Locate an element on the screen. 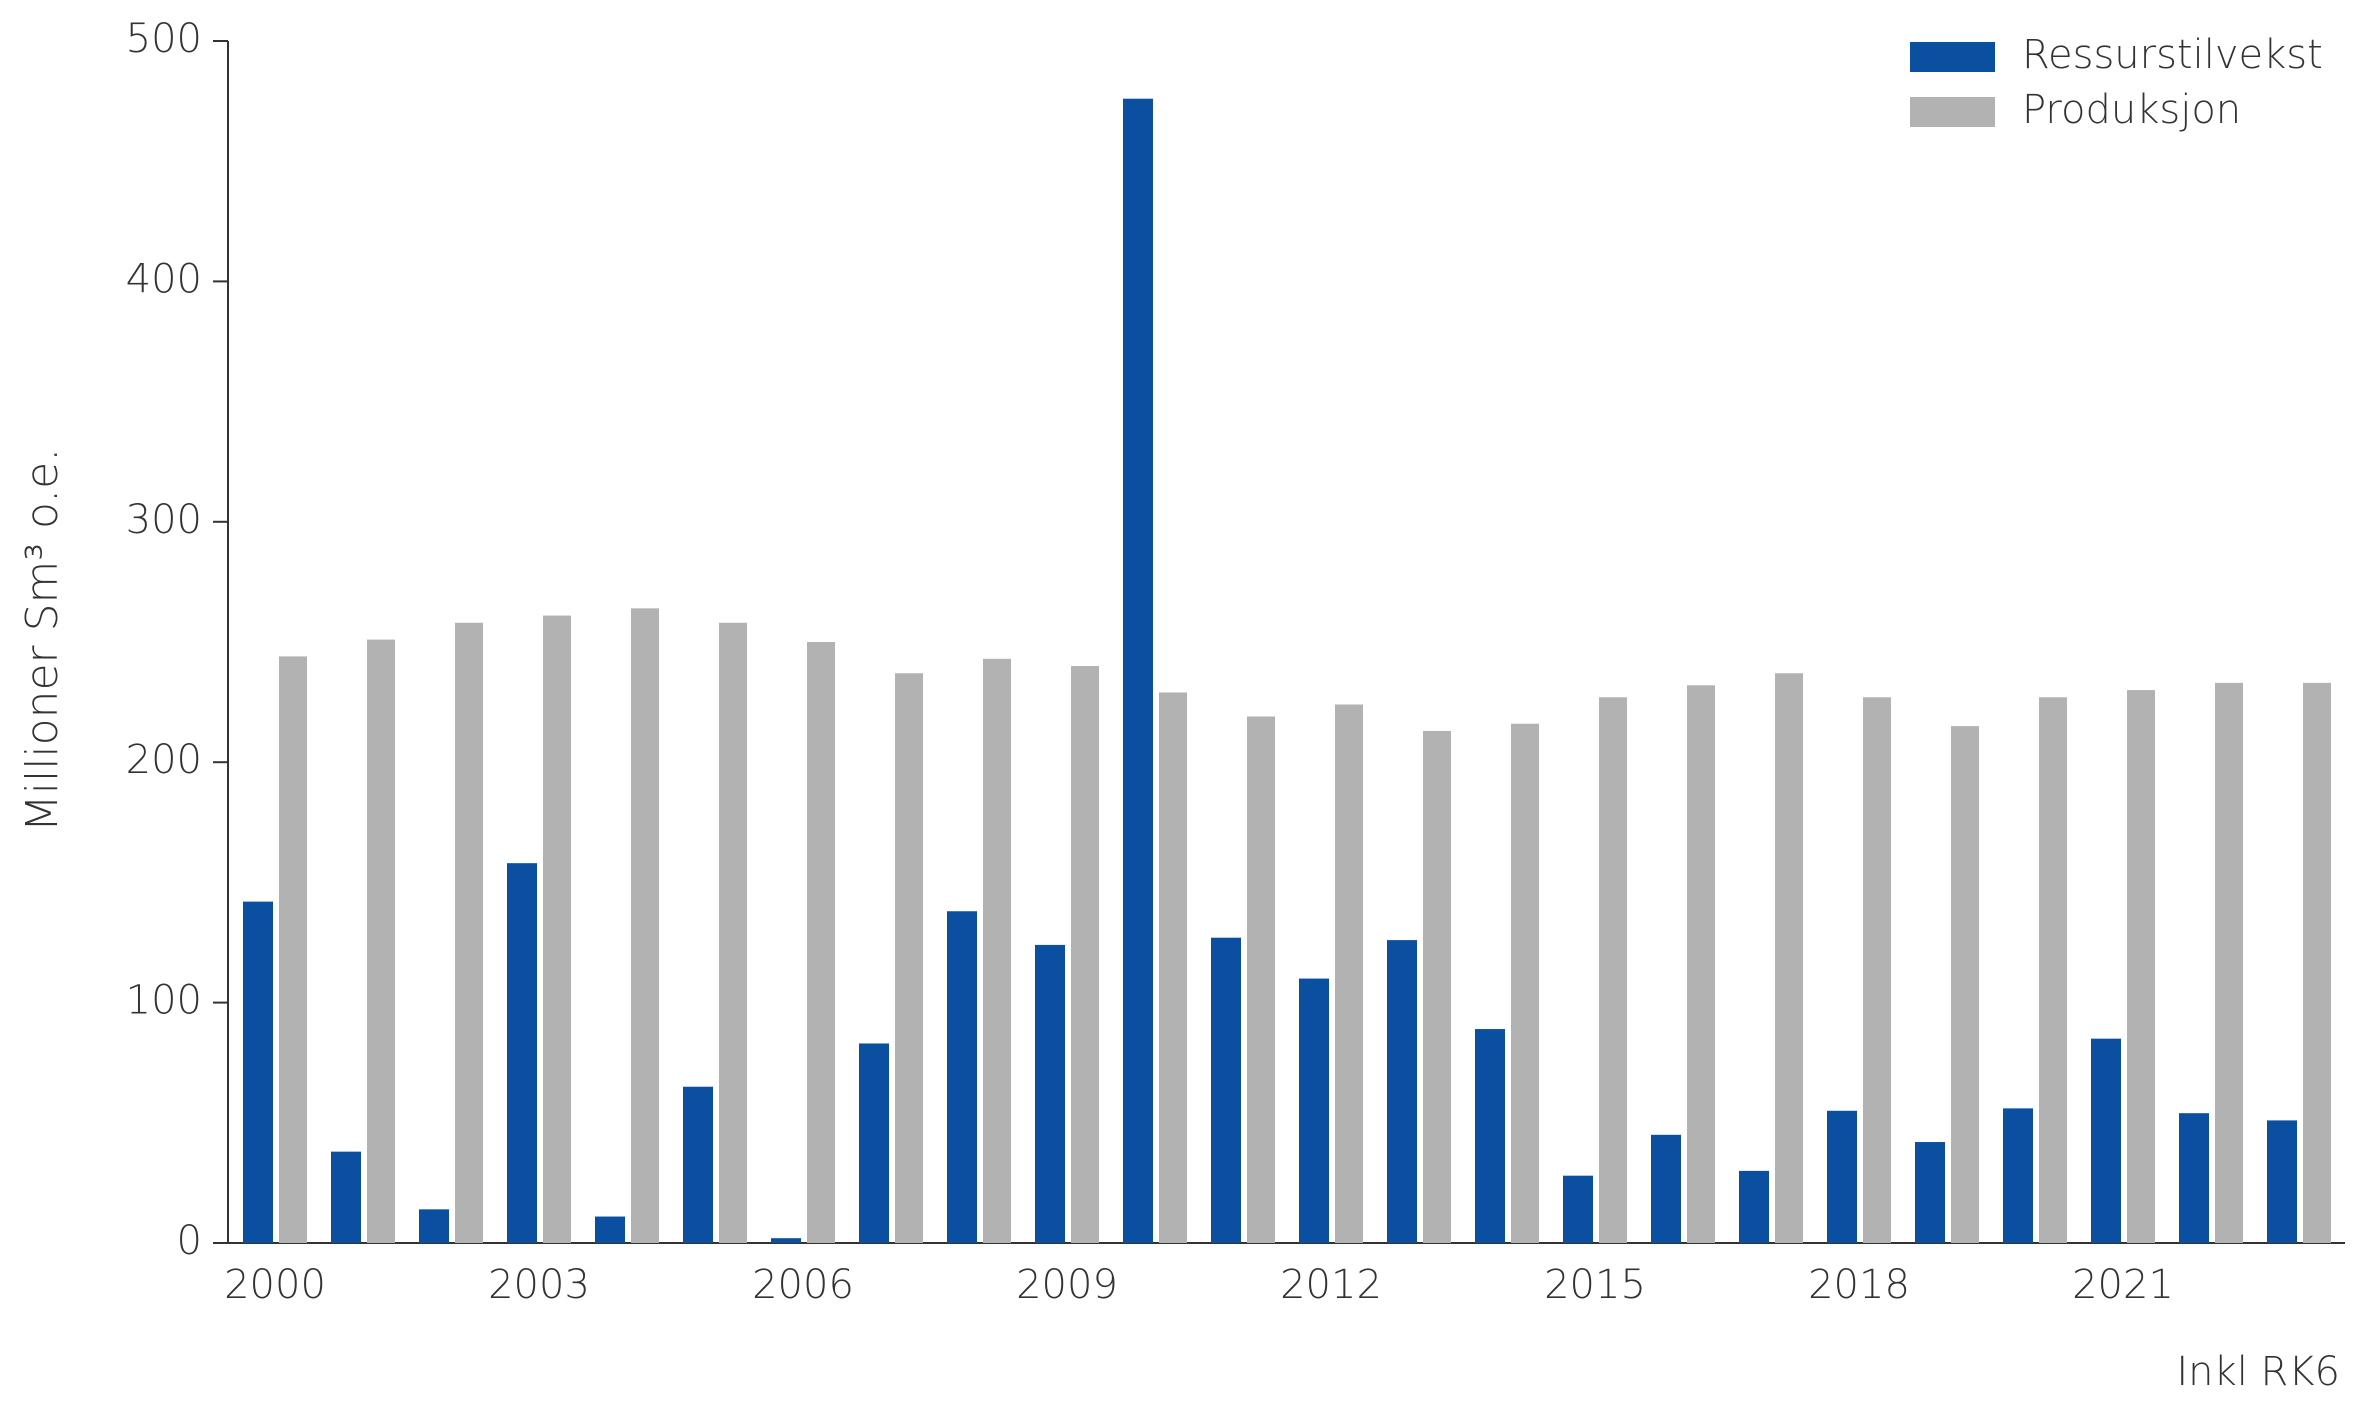  y-axis-label: Millioner Sm³ o.e. is located at coordinates (42, 640).